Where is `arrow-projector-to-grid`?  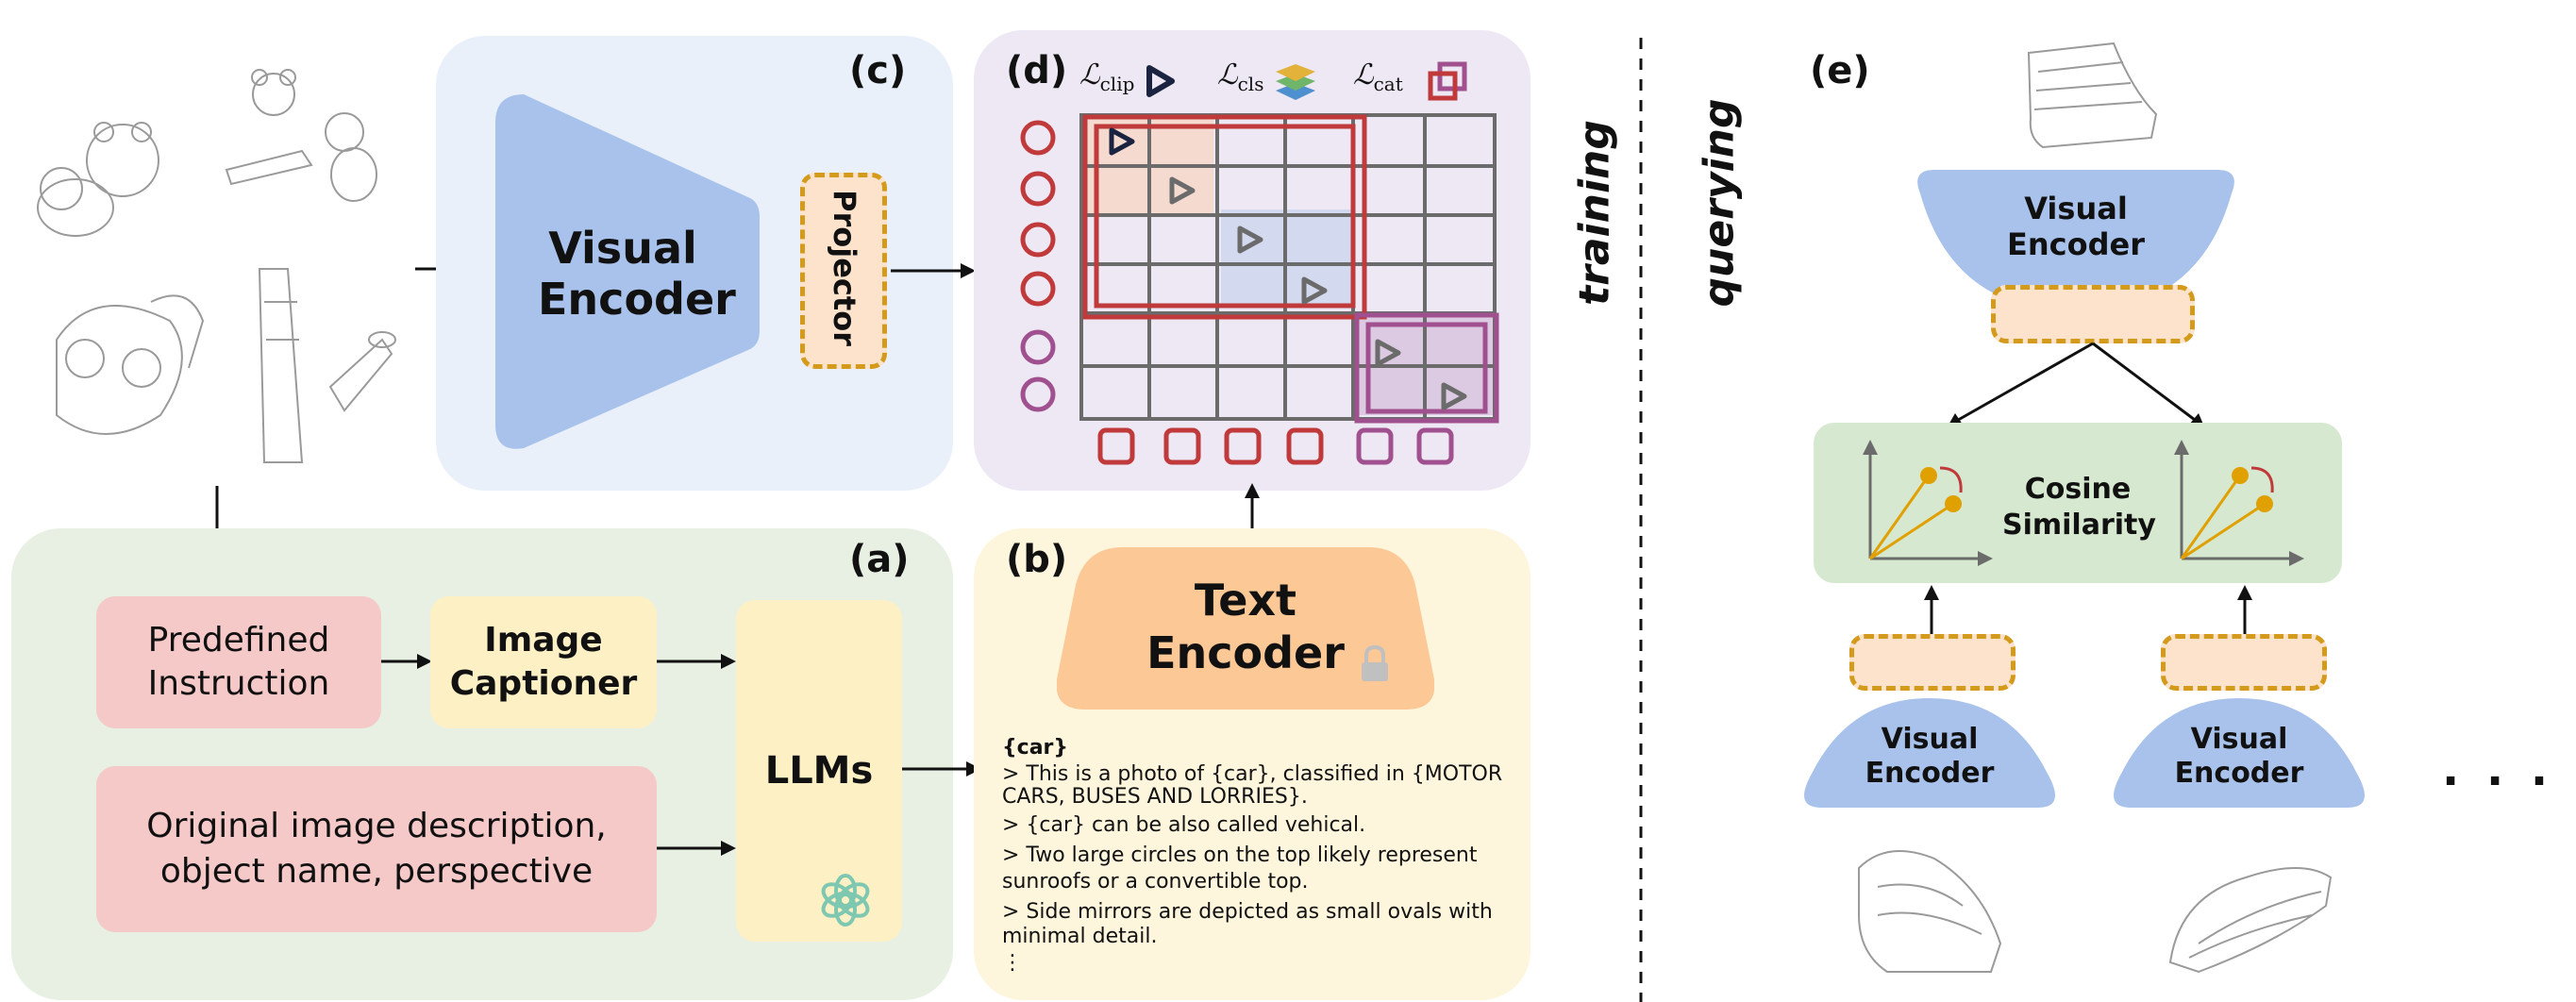 arrow-projector-to-grid is located at coordinates (933, 270).